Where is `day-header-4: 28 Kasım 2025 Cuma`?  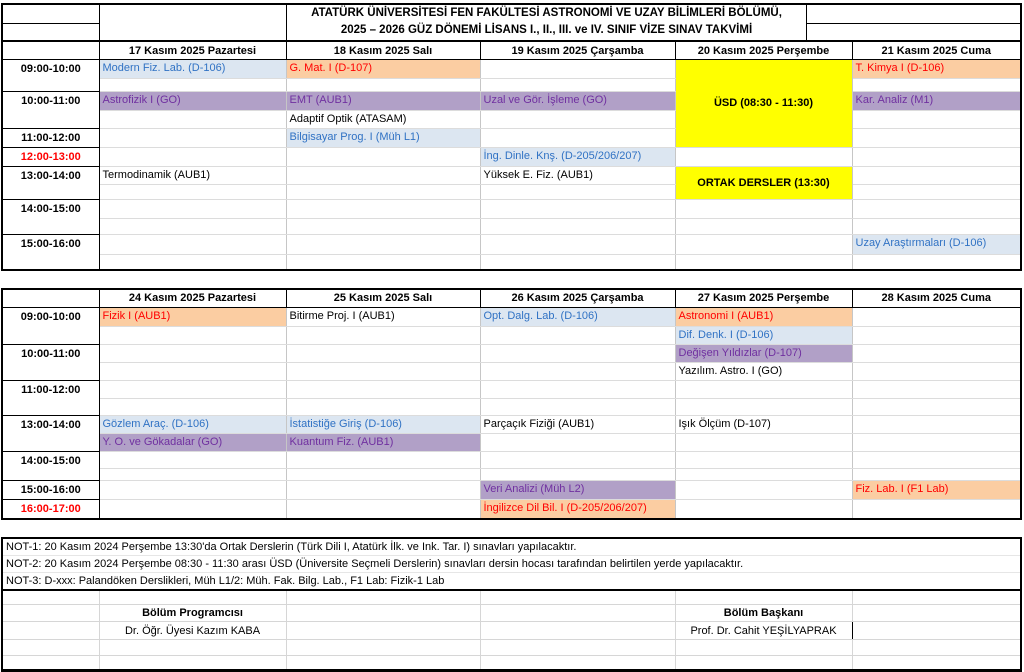 day-header-4: 28 Kasım 2025 Cuma is located at coordinates (936, 298).